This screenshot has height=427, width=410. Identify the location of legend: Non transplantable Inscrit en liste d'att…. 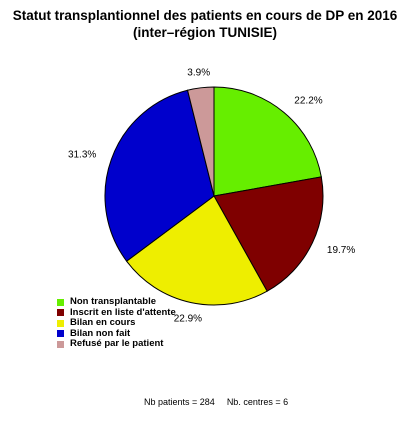
(116, 323).